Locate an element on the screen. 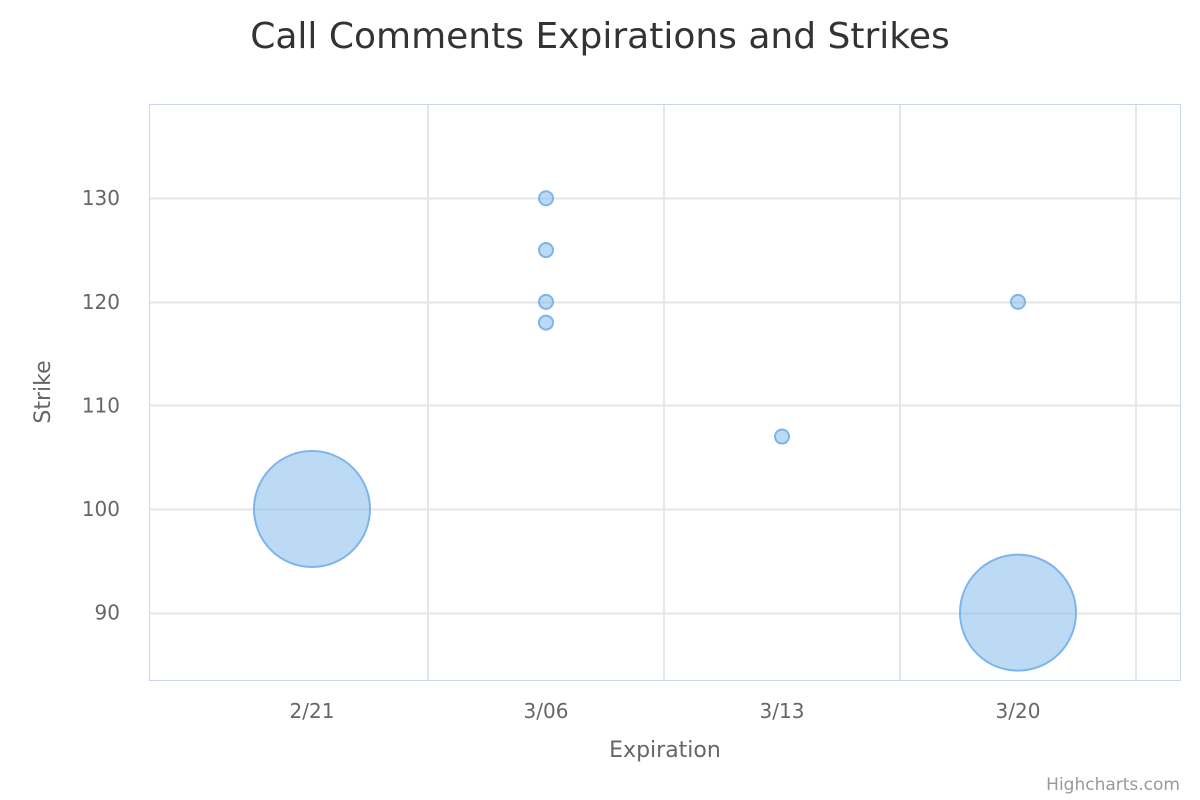 Image resolution: width=1200 pixels, height=800 pixels. x-tick-label: 2/21 is located at coordinates (312, 711).